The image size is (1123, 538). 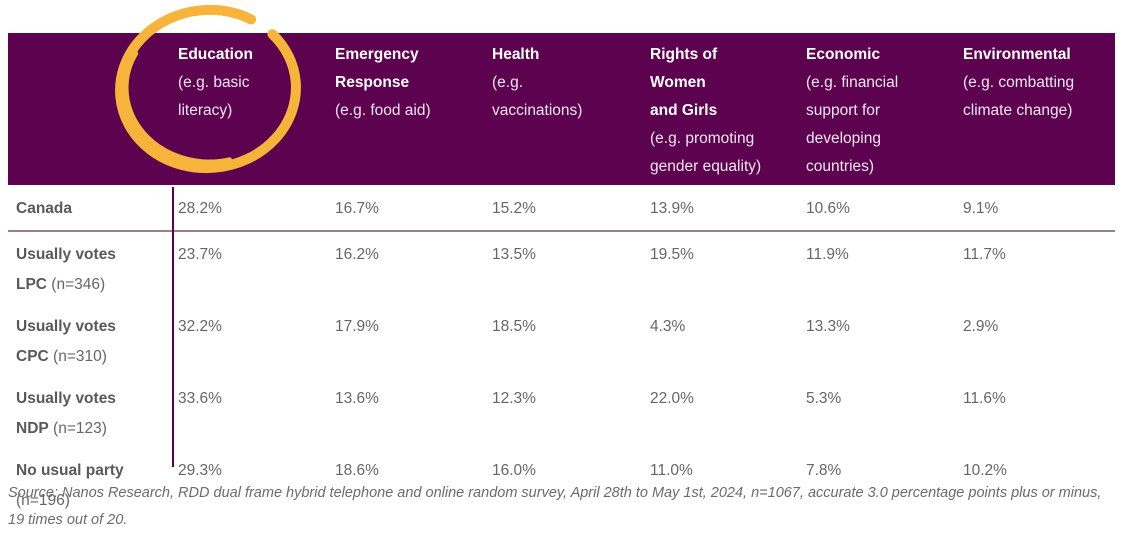 What do you see at coordinates (70, 485) in the screenshot?
I see `row-label: No usual party (n=196)` at bounding box center [70, 485].